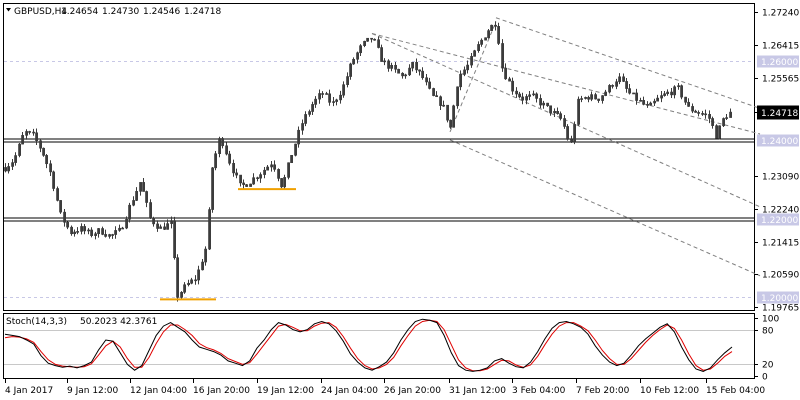  Describe the element at coordinates (120, 12) in the screenshot. I see `high-value: 1.24730` at that location.